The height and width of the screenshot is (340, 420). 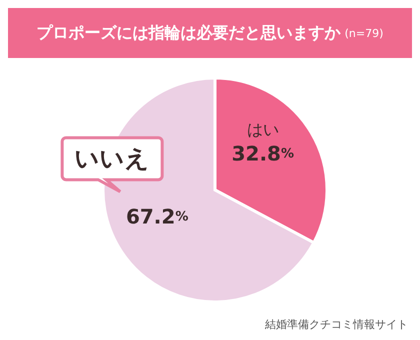 I want to click on slice-label: はい, so click(x=262, y=129).